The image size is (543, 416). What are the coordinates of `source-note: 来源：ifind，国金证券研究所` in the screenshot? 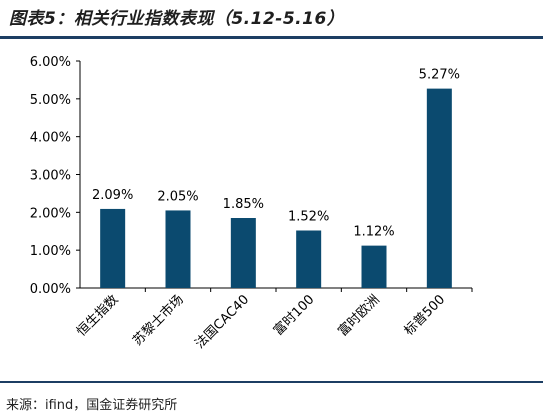 It's located at (92, 405).